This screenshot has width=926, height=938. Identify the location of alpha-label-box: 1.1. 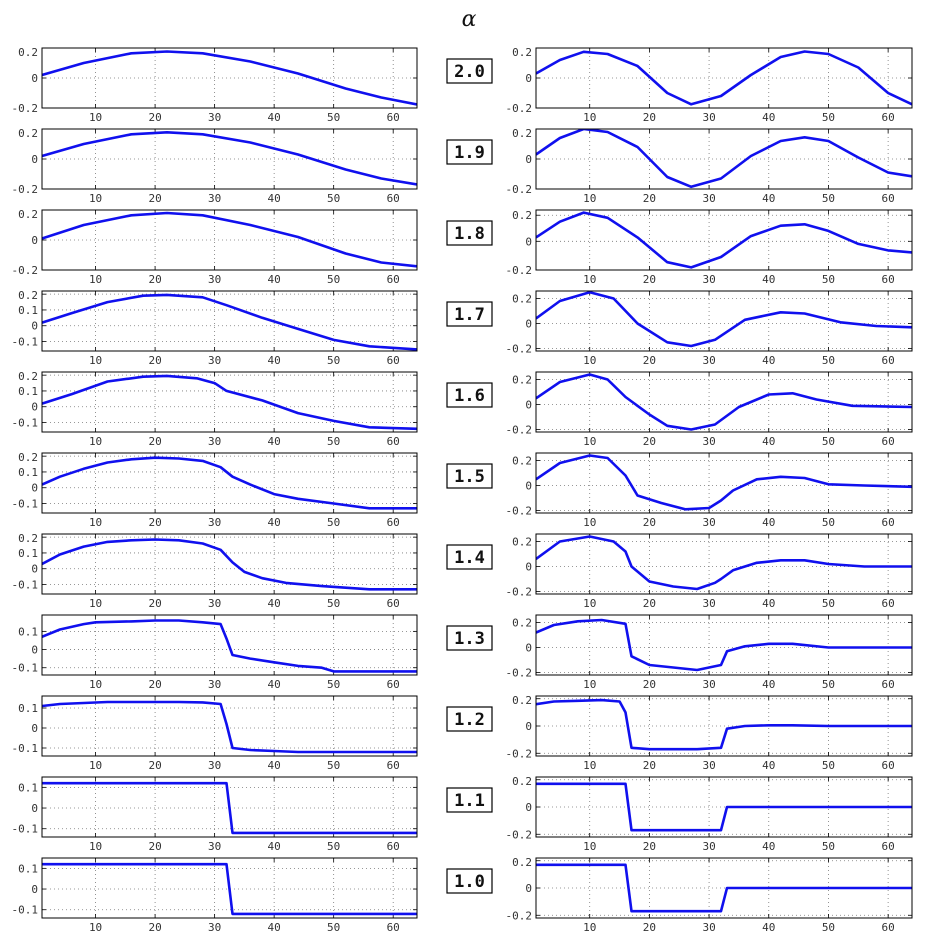
(469, 800).